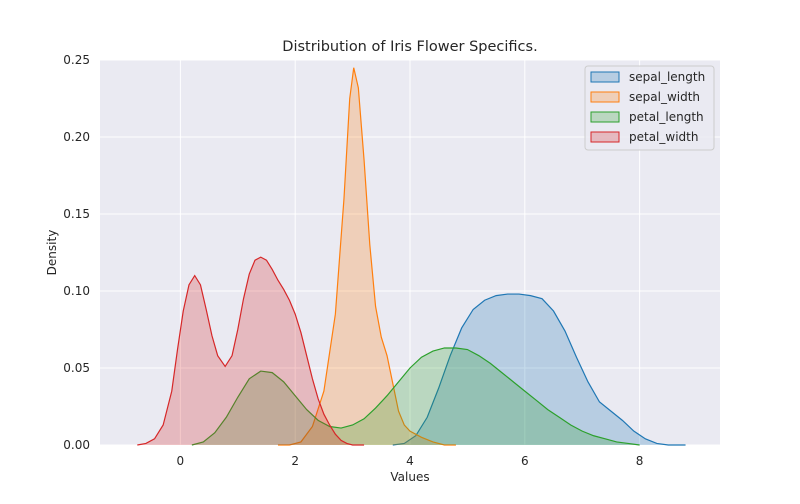 The height and width of the screenshot is (504, 800). What do you see at coordinates (663, 137) in the screenshot?
I see `legend-label-petal-width: petal_width` at bounding box center [663, 137].